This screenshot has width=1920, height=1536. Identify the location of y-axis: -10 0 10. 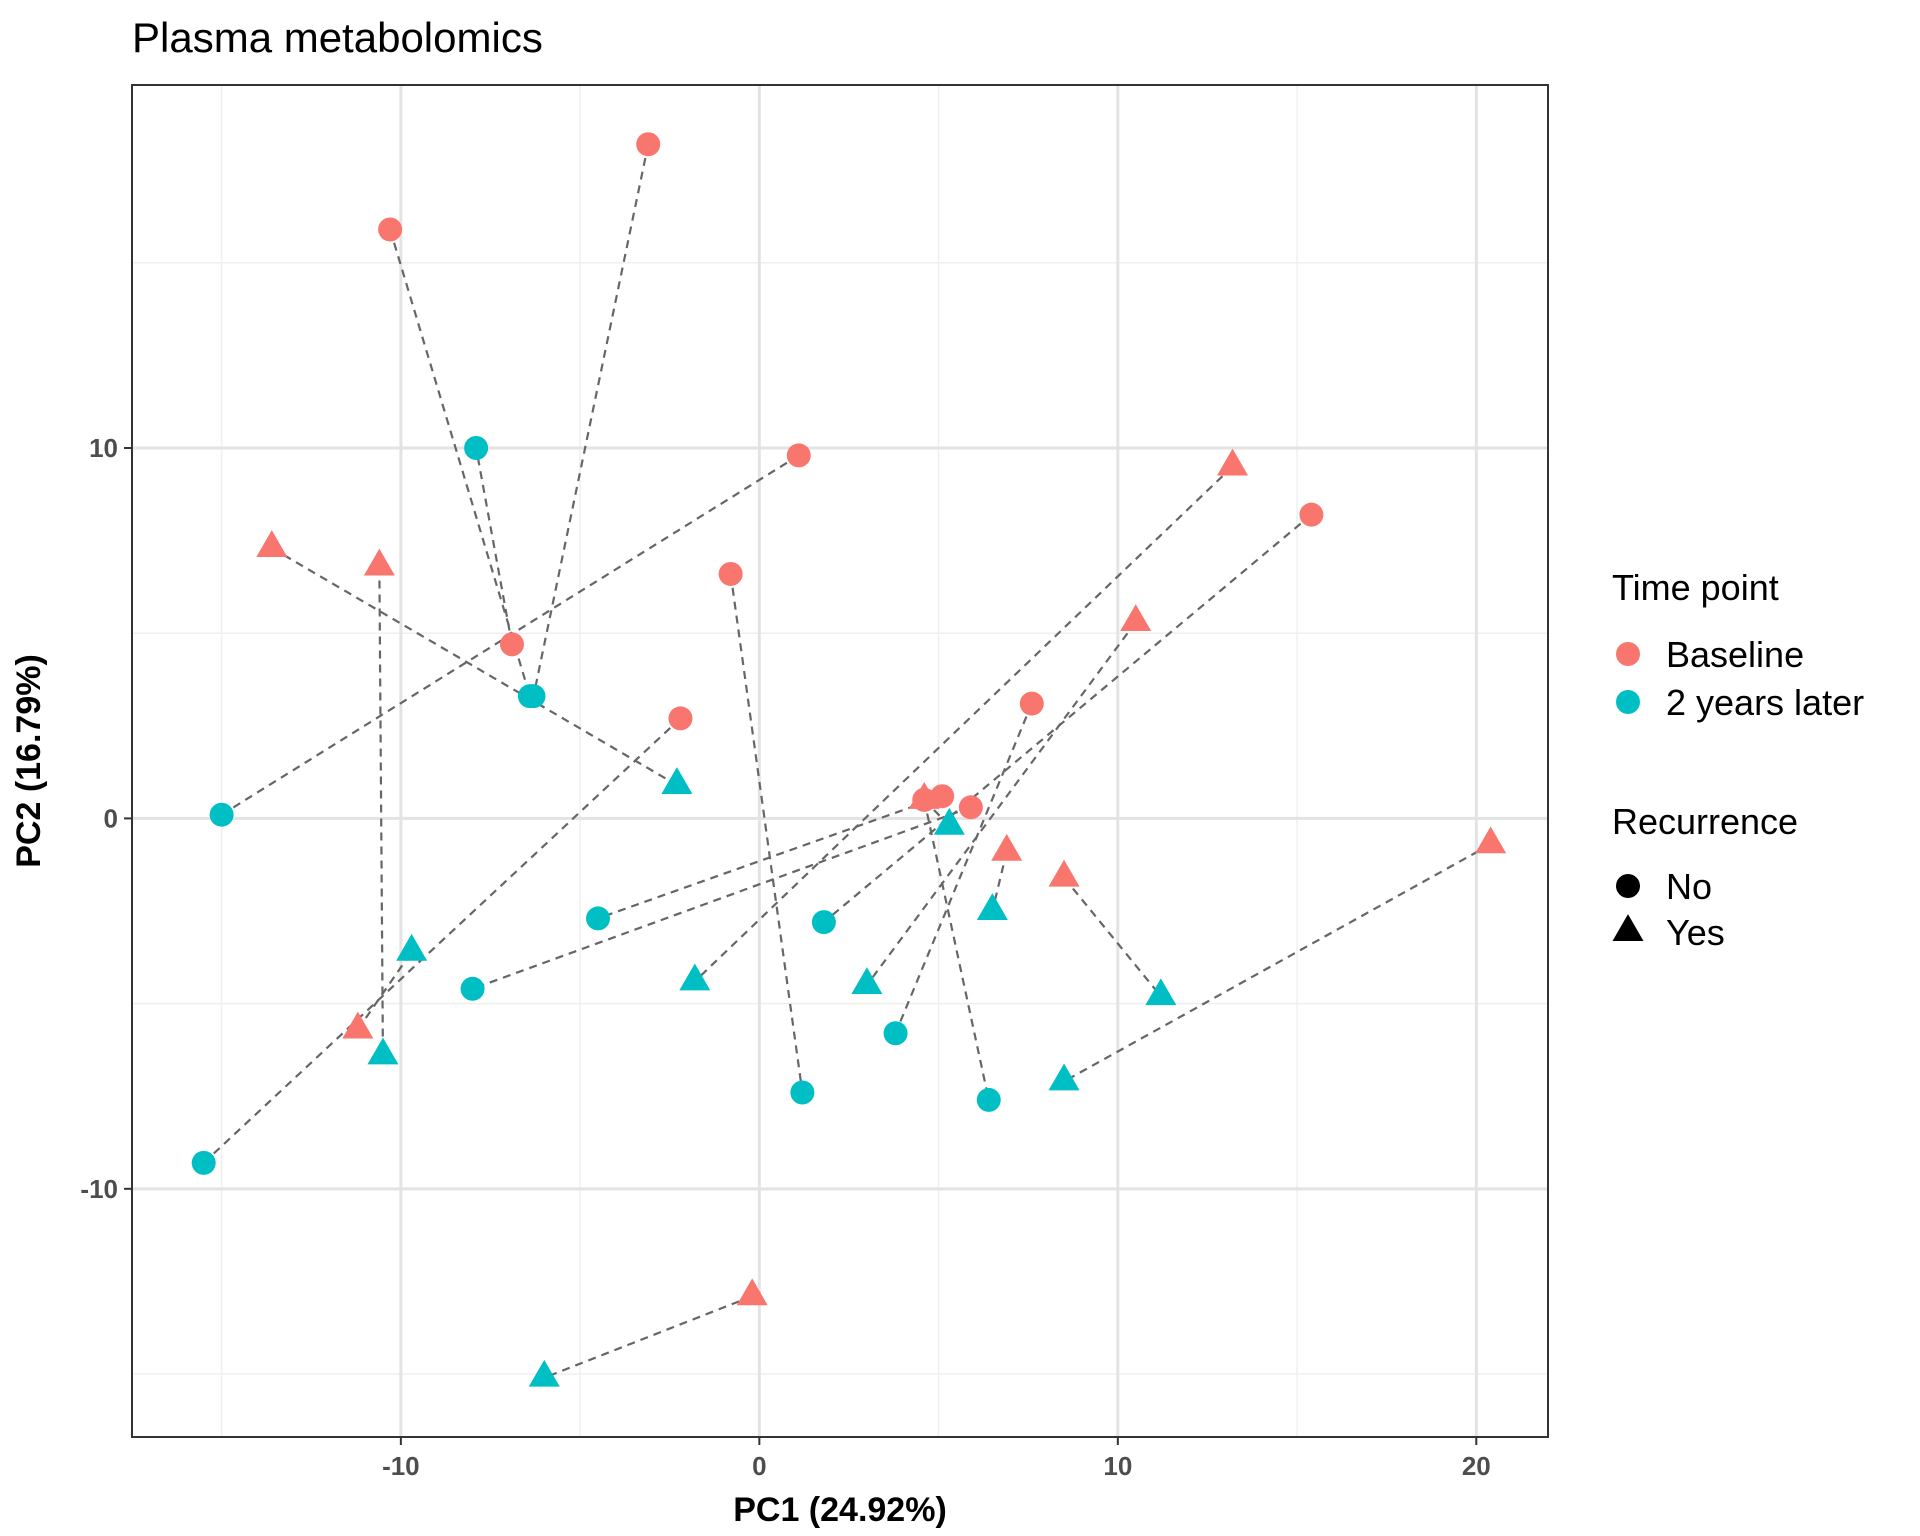
(106, 818).